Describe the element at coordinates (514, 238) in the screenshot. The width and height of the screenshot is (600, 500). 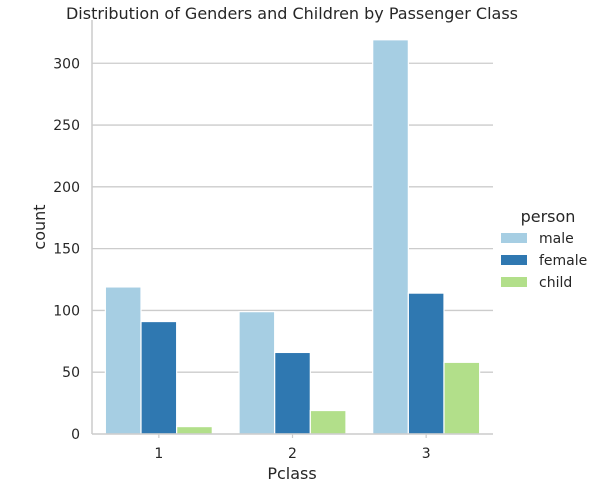
I see `legend-swatch-male` at that location.